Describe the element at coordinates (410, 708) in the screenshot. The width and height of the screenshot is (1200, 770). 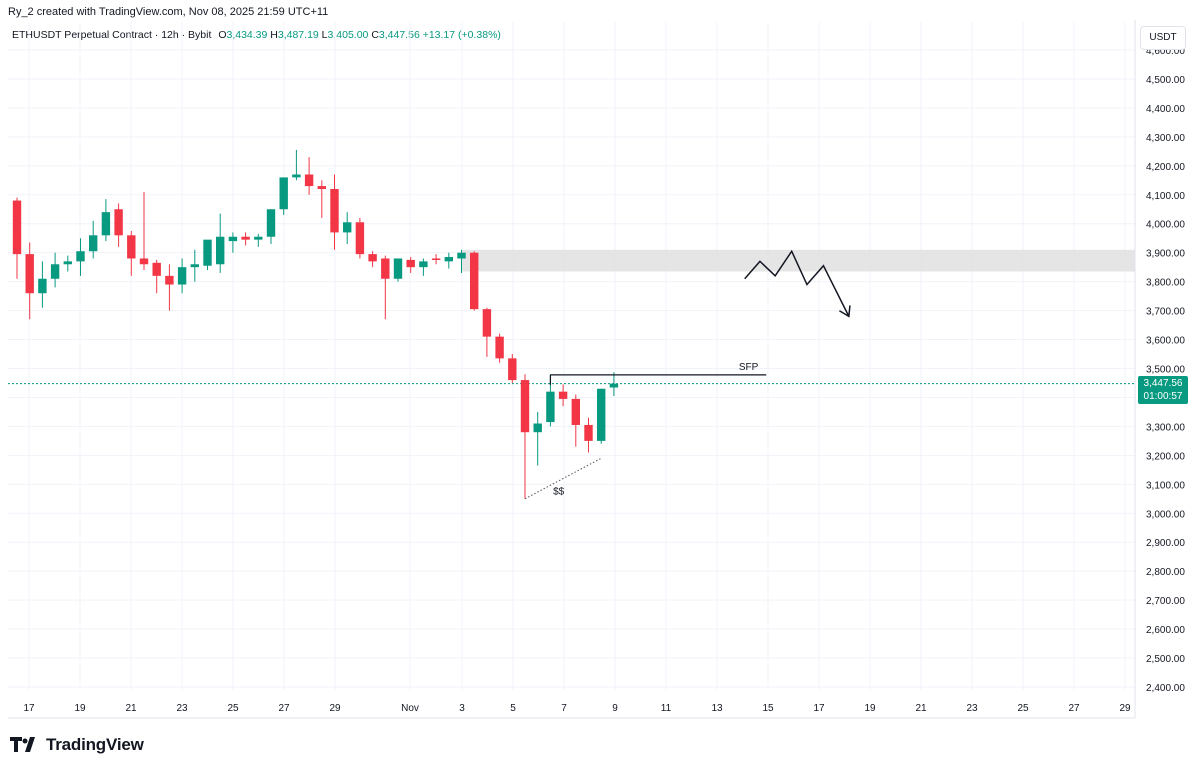
I see `x-tick-label: Nov` at that location.